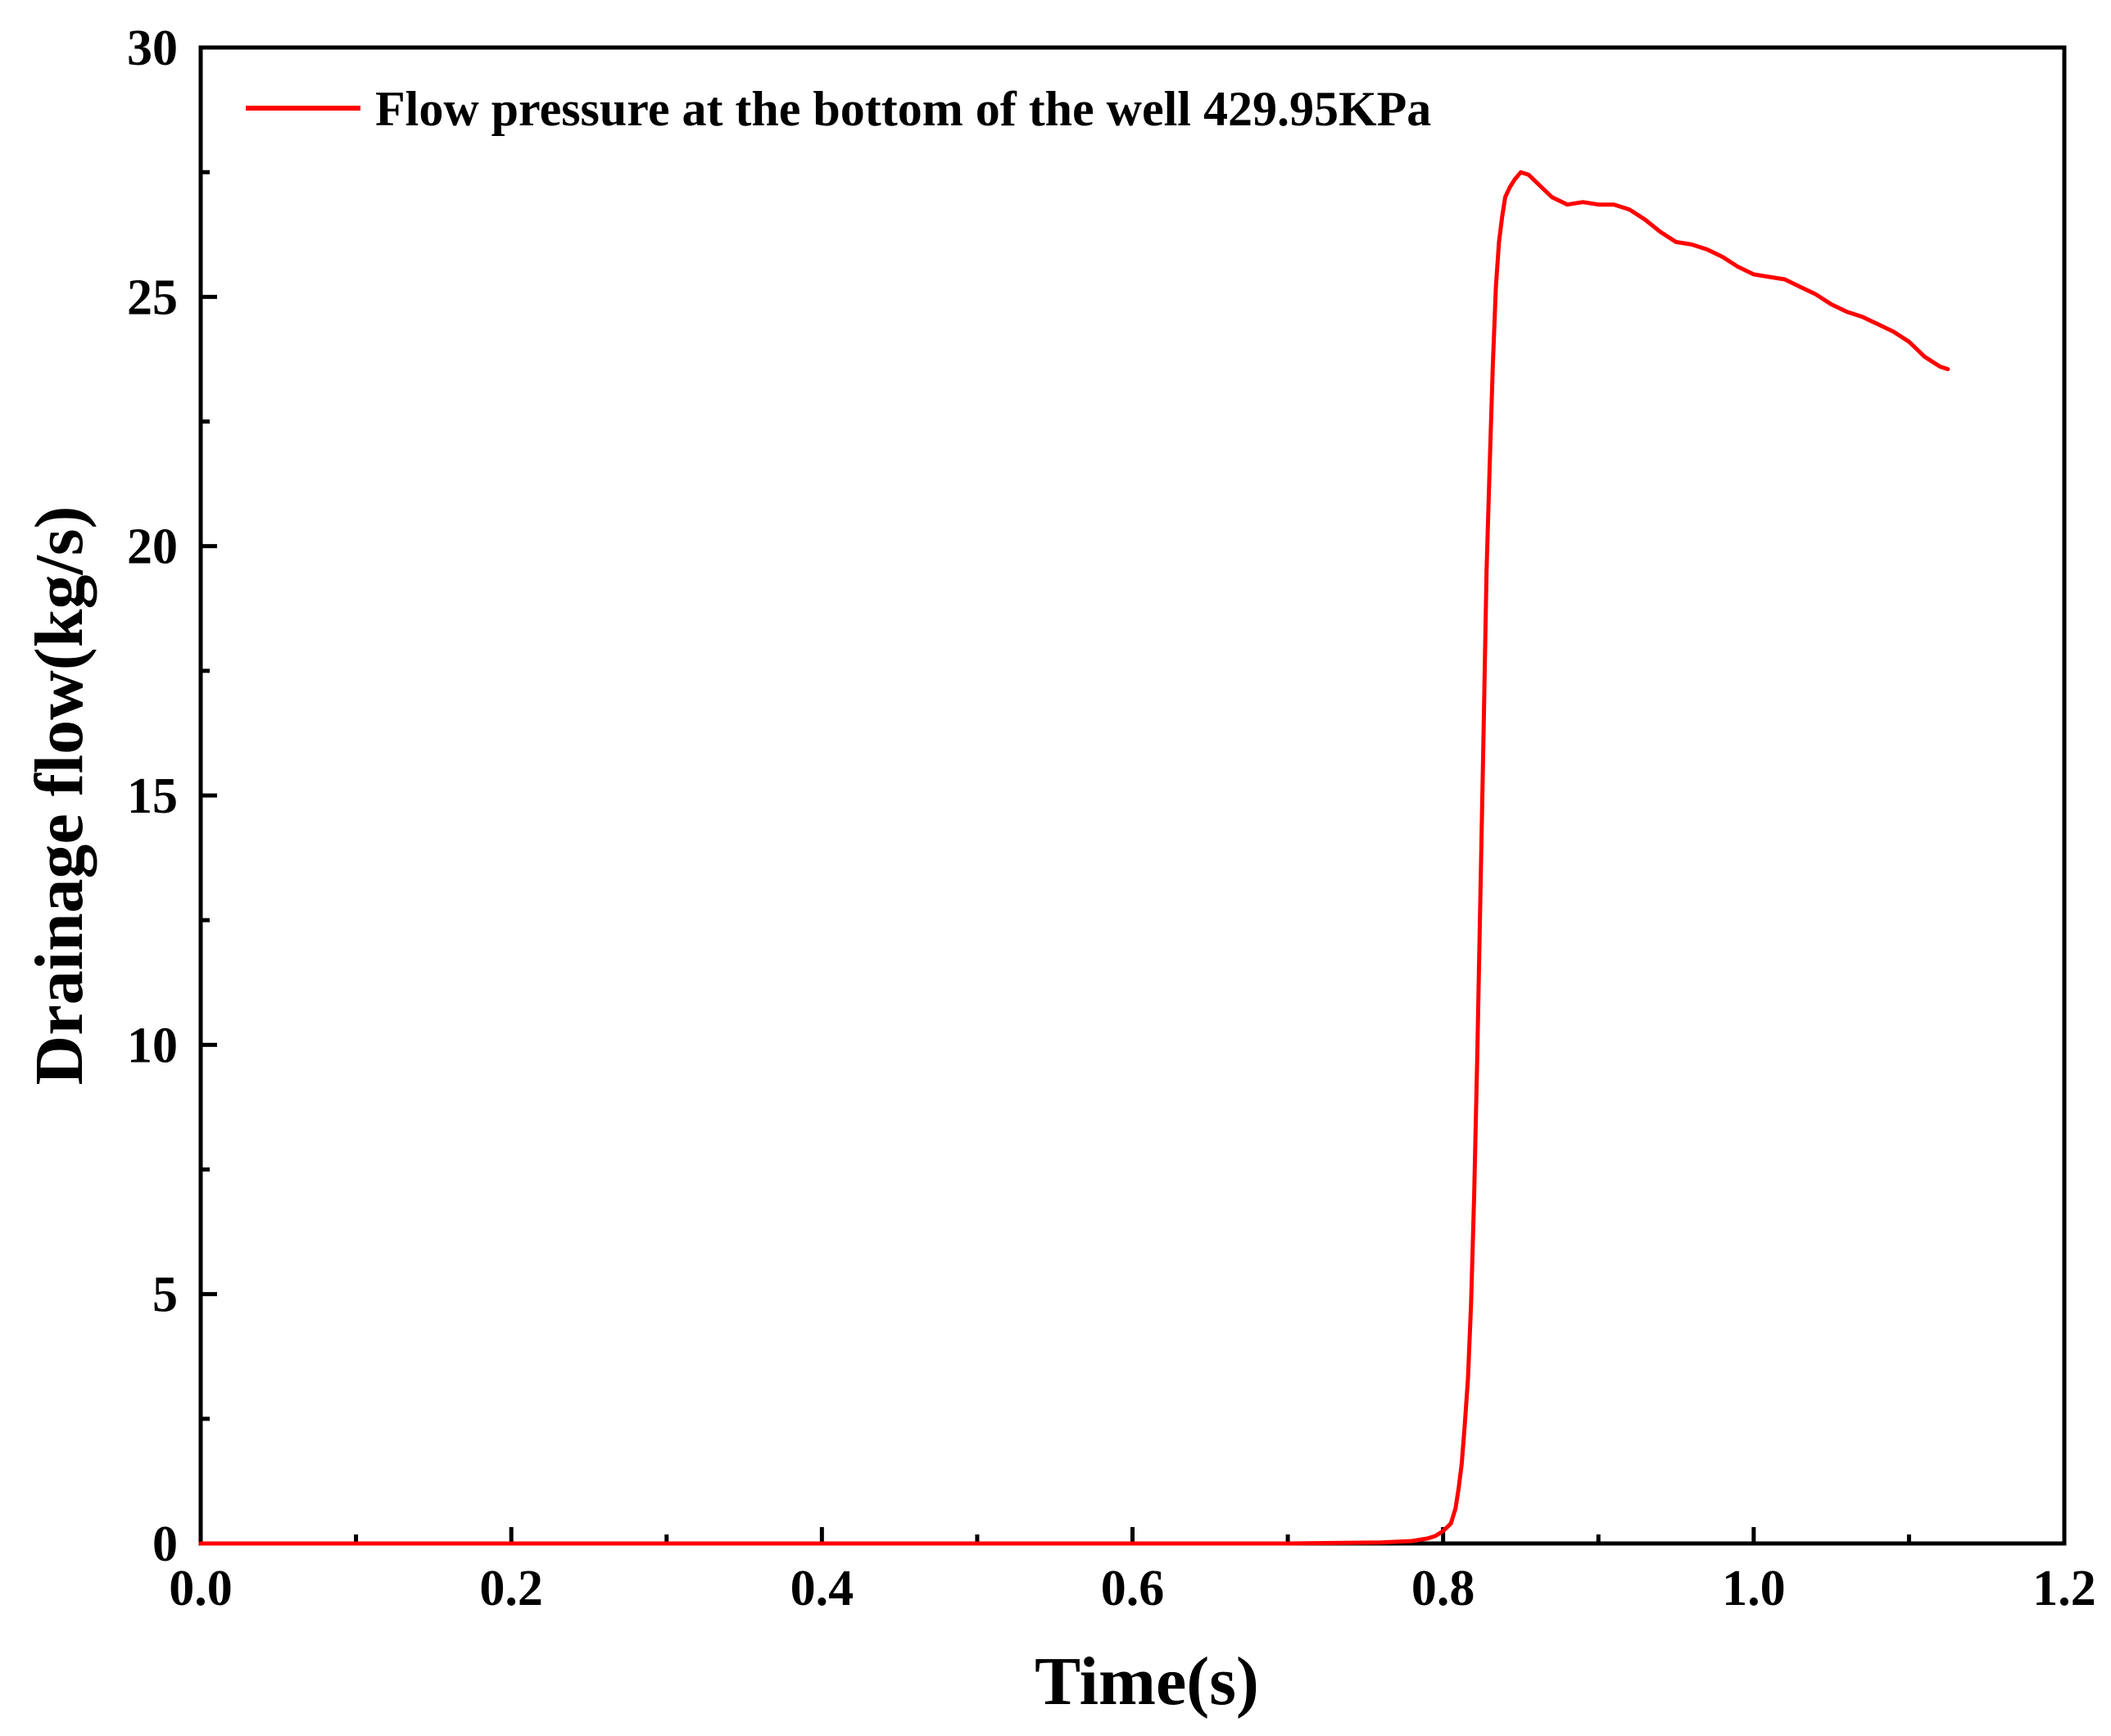 This screenshot has width=2111, height=1736. What do you see at coordinates (165, 1295) in the screenshot?
I see `y-tick-label: 5` at bounding box center [165, 1295].